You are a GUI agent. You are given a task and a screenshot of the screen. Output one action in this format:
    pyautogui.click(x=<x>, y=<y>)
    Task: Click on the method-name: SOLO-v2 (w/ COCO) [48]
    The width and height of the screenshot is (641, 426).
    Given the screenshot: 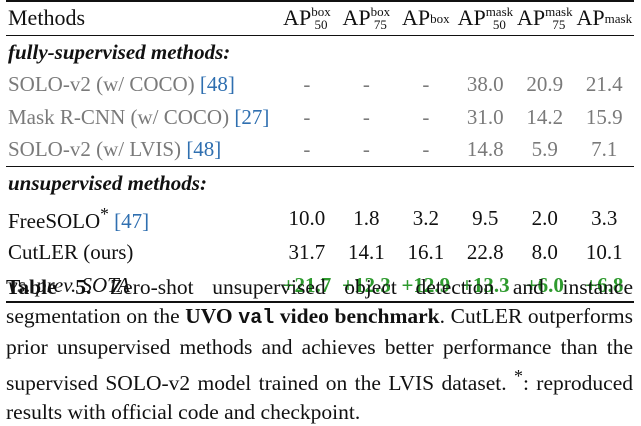 What is the action you would take?
    pyautogui.click(x=121, y=84)
    